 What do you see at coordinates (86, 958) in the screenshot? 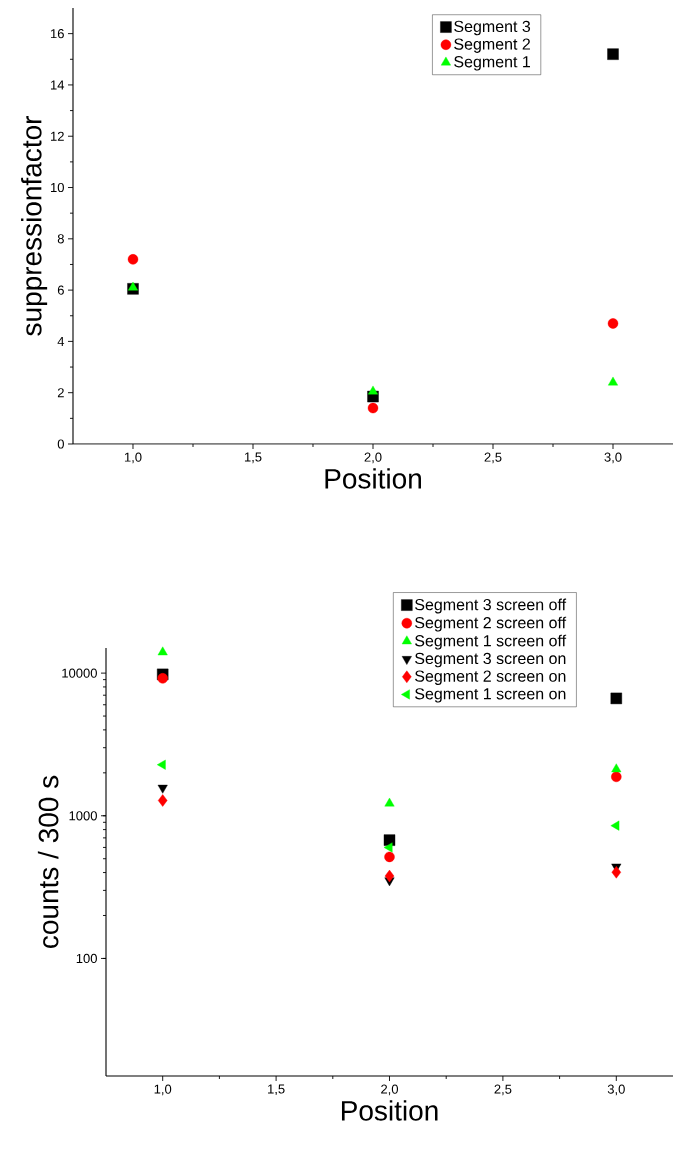
I see `y-tick-label: 100` at bounding box center [86, 958].